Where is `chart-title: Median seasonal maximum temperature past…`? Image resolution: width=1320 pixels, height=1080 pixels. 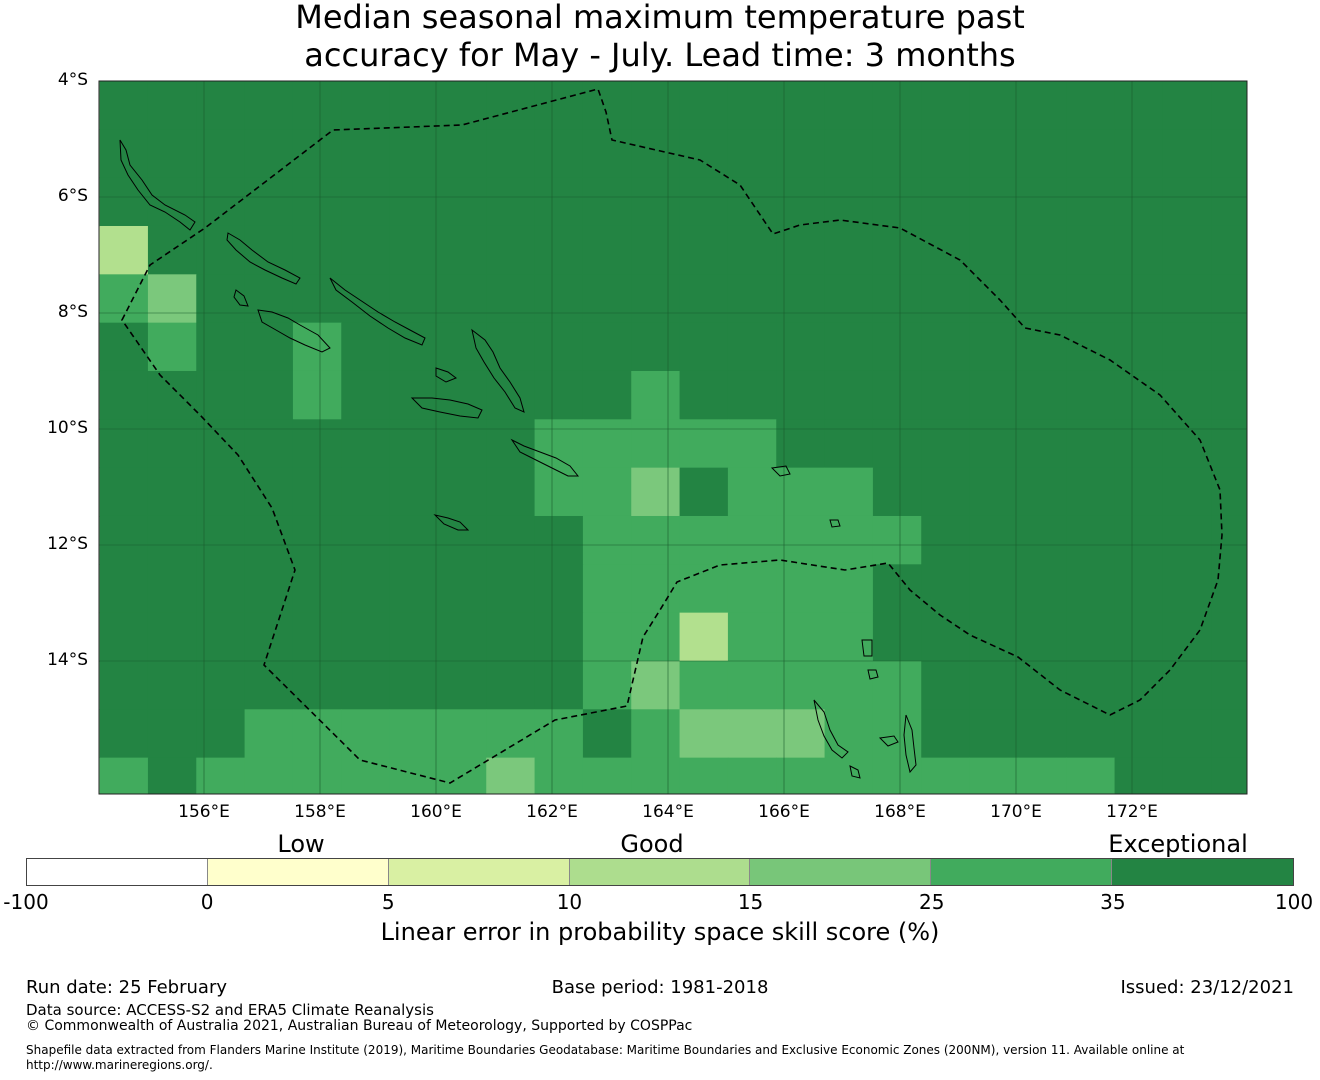
chart-title: Median seasonal maximum temperature past… is located at coordinates (660, 37).